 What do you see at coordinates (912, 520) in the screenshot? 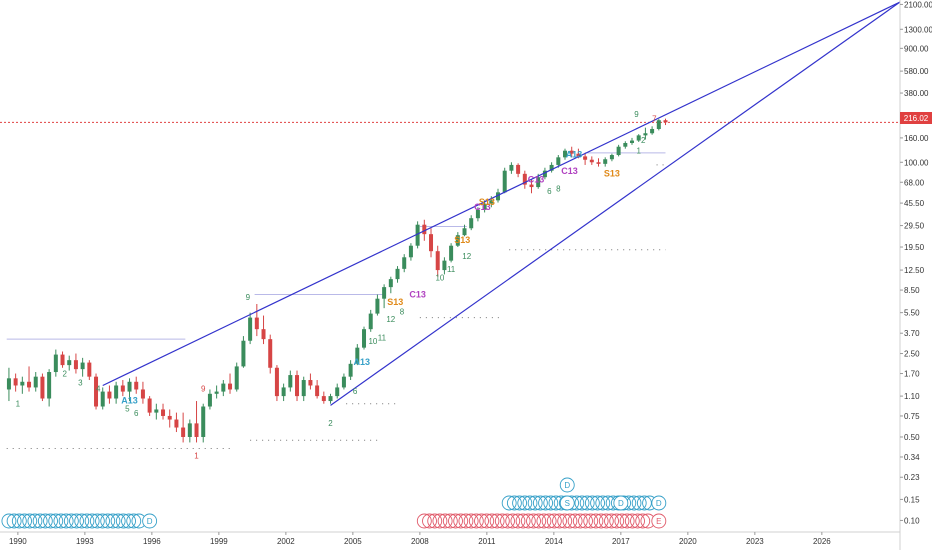
I see `y-tick-label: 0.10` at bounding box center [912, 520].